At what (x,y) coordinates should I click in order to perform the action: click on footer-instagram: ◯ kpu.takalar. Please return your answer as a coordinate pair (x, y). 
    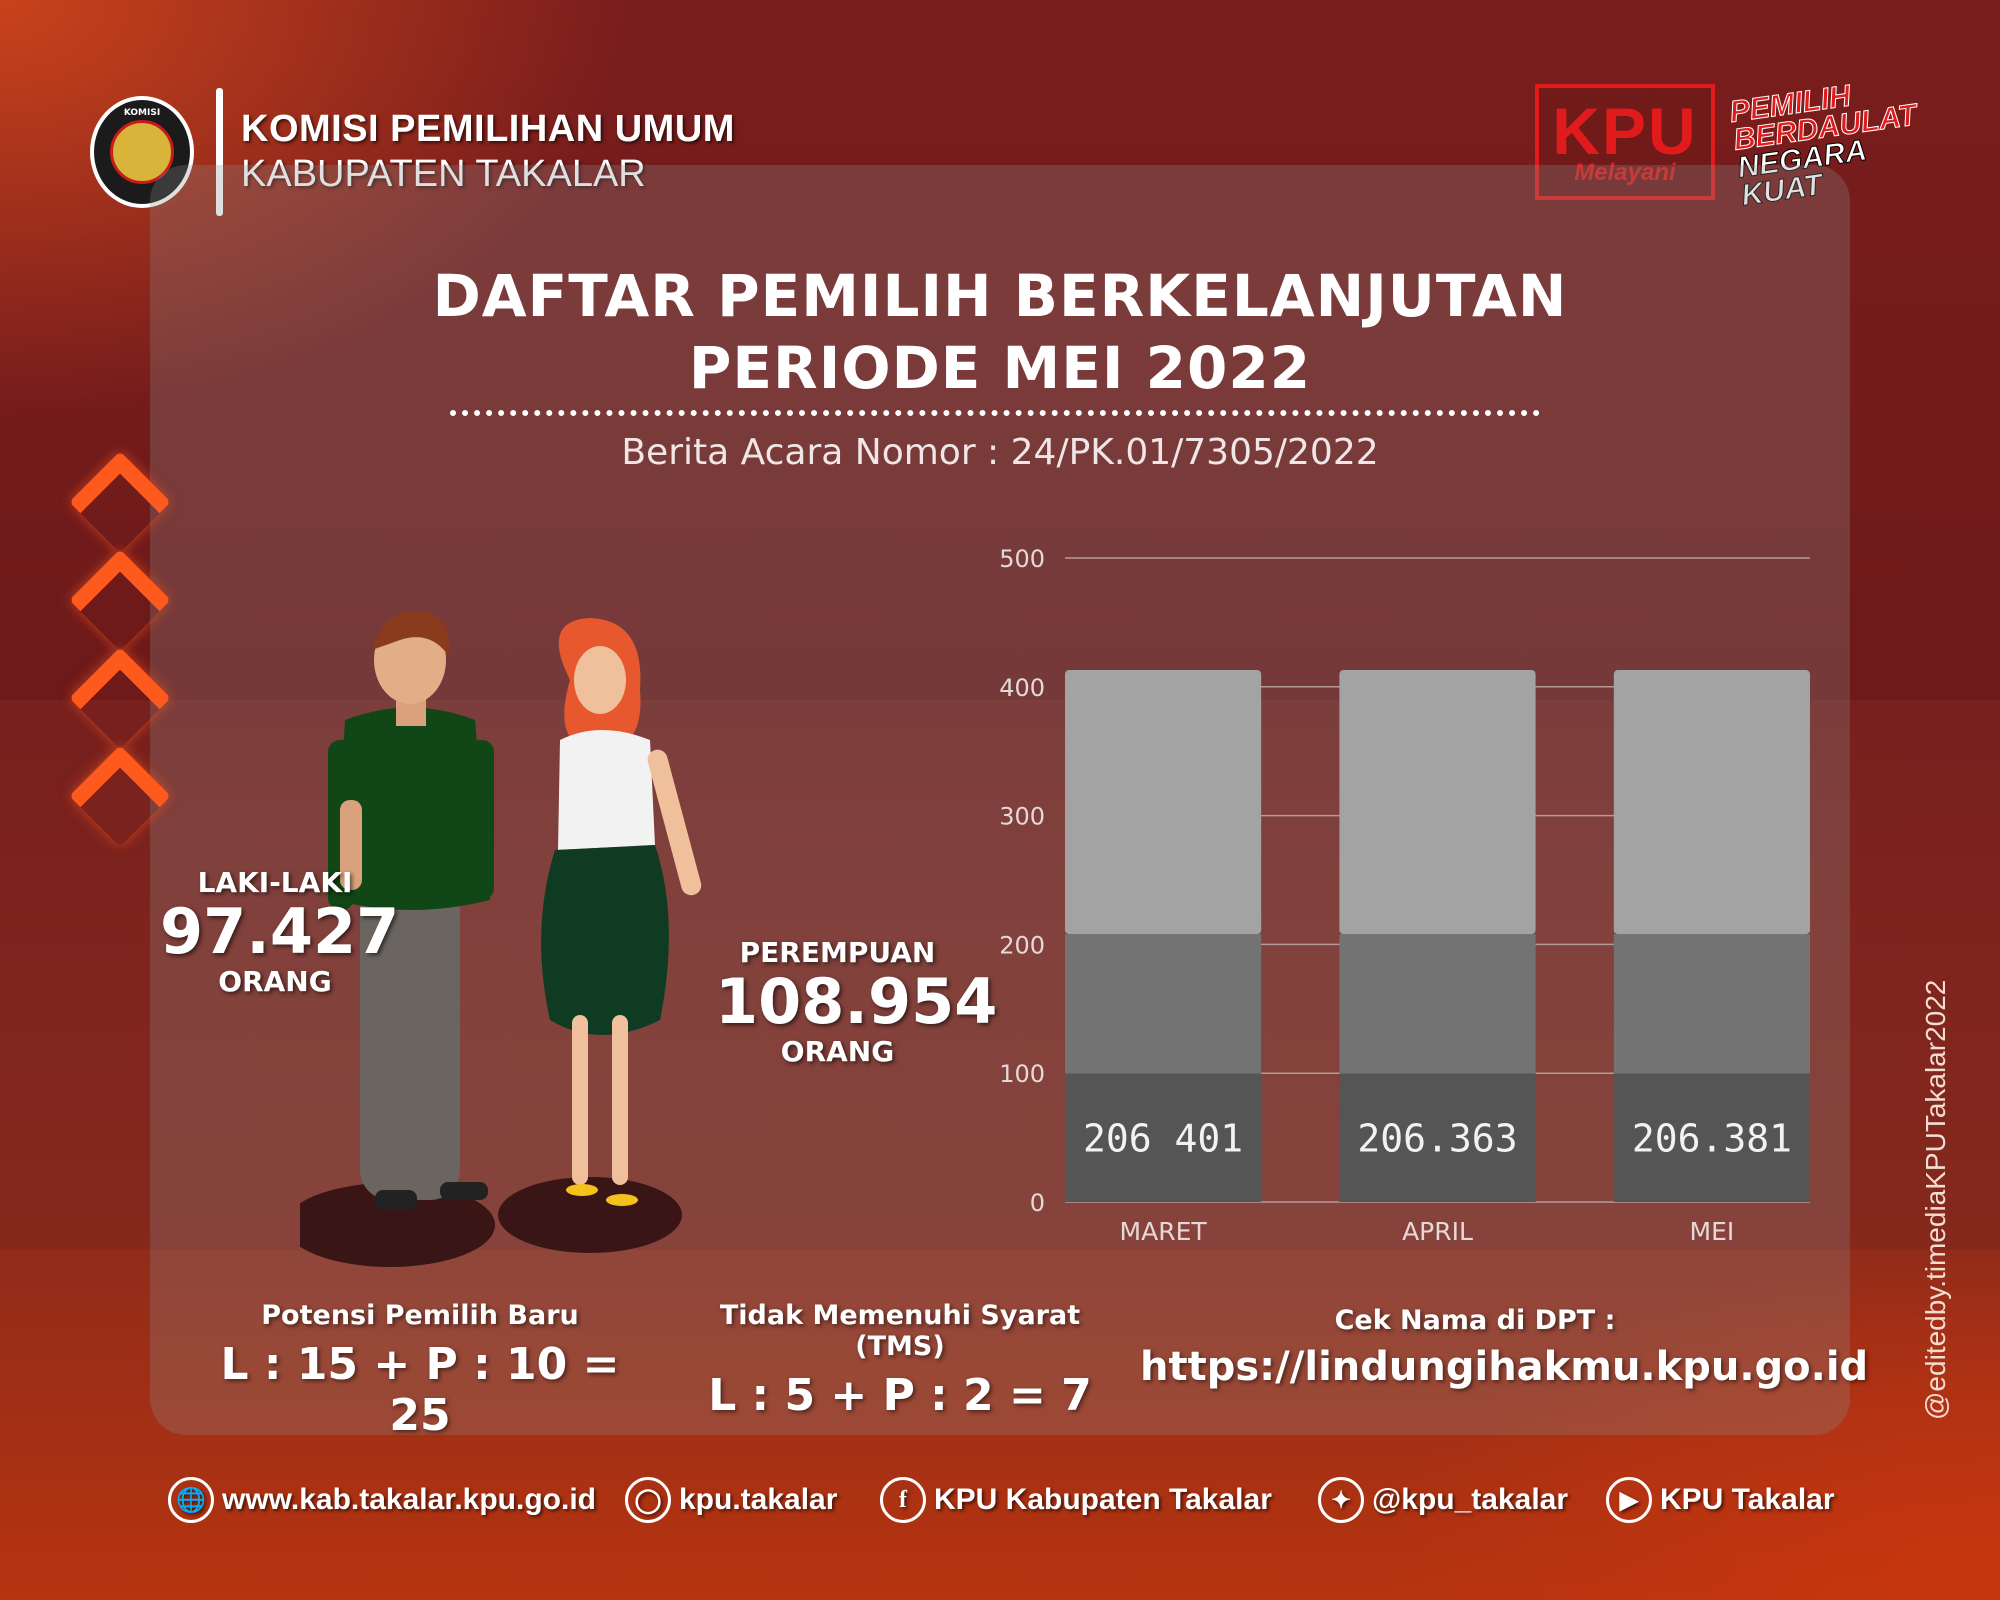
    Looking at the image, I should click on (731, 1500).